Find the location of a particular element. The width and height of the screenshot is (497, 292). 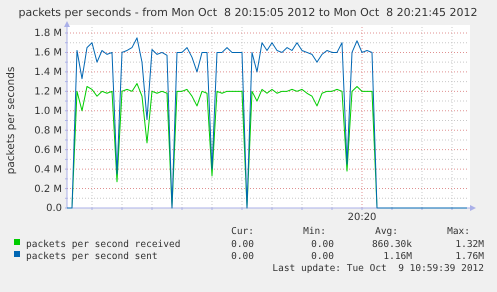

text: Last update: Tue Oct 9 10:59:39 2012 is located at coordinates (378, 268).